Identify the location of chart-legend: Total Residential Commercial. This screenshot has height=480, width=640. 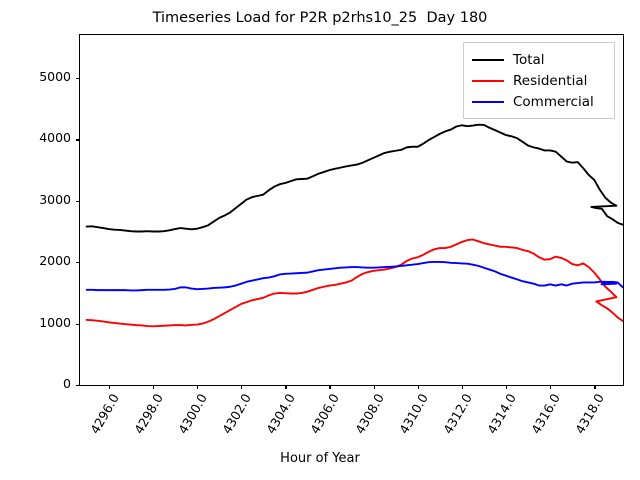
(539, 80).